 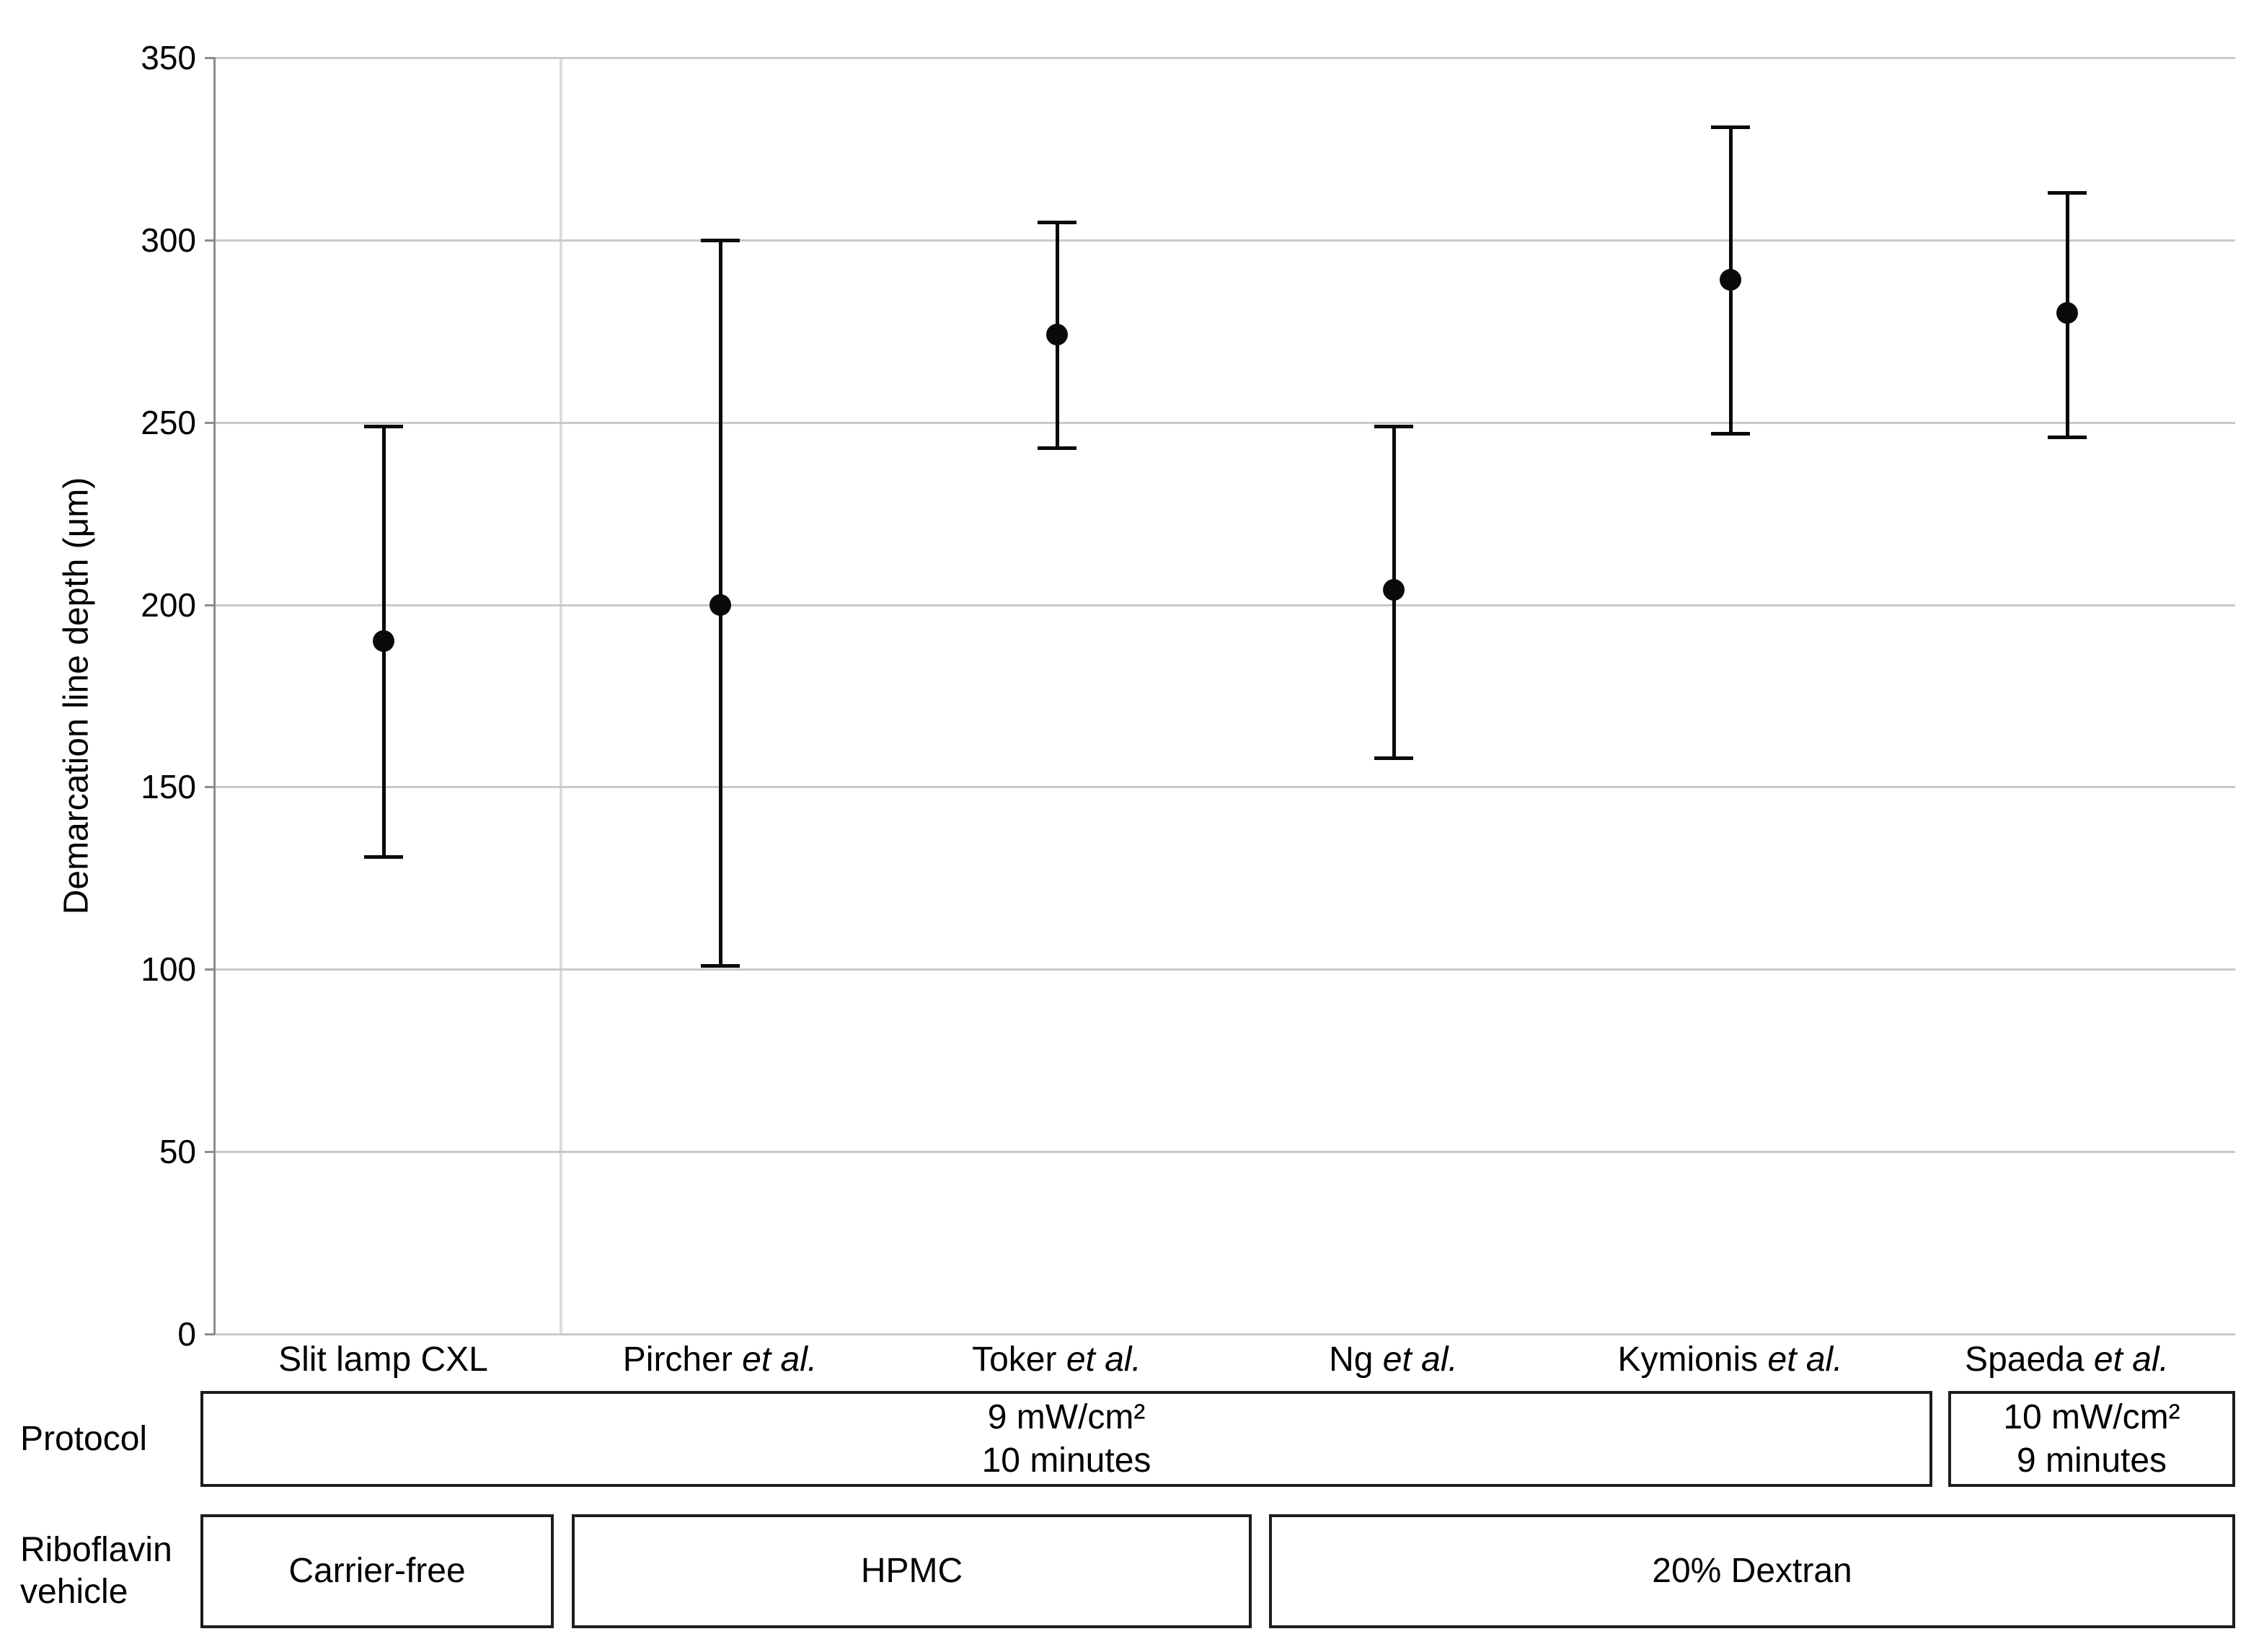 I want to click on vehicle-row-label-line2: vehicle, so click(x=74, y=1592).